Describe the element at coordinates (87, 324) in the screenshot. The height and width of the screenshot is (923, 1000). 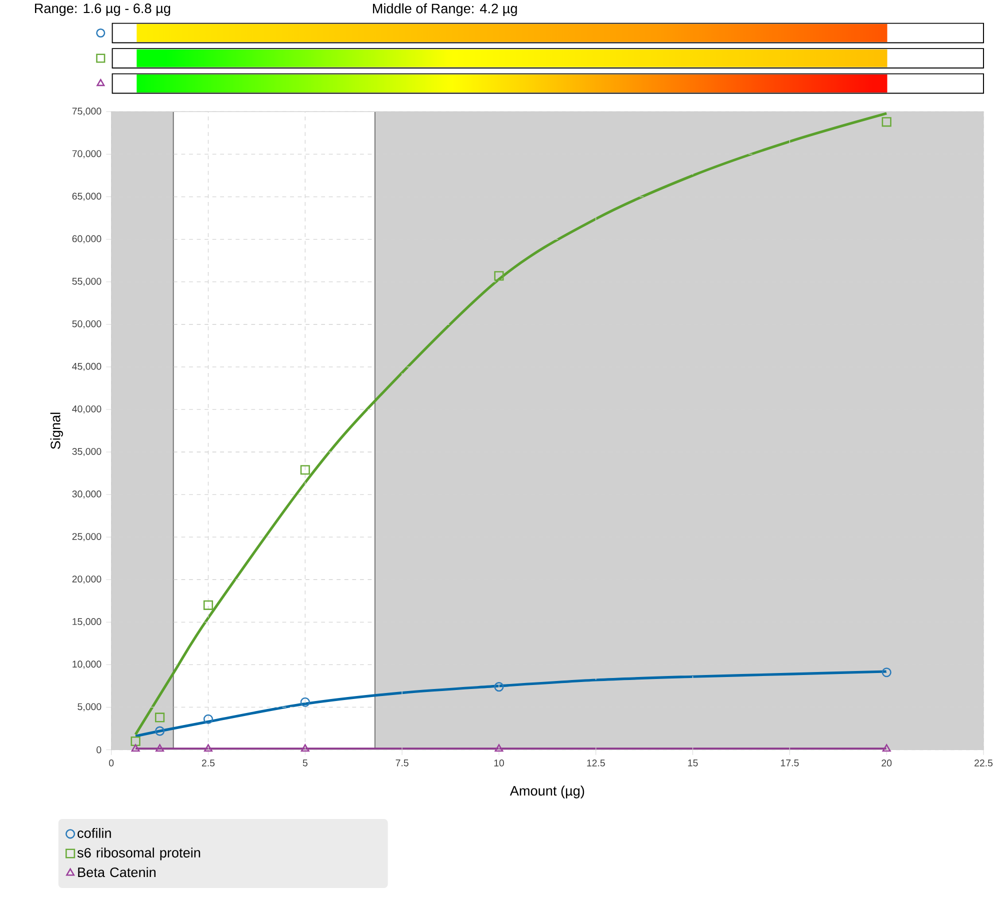
I see `y-tick-label: 50,000` at that location.